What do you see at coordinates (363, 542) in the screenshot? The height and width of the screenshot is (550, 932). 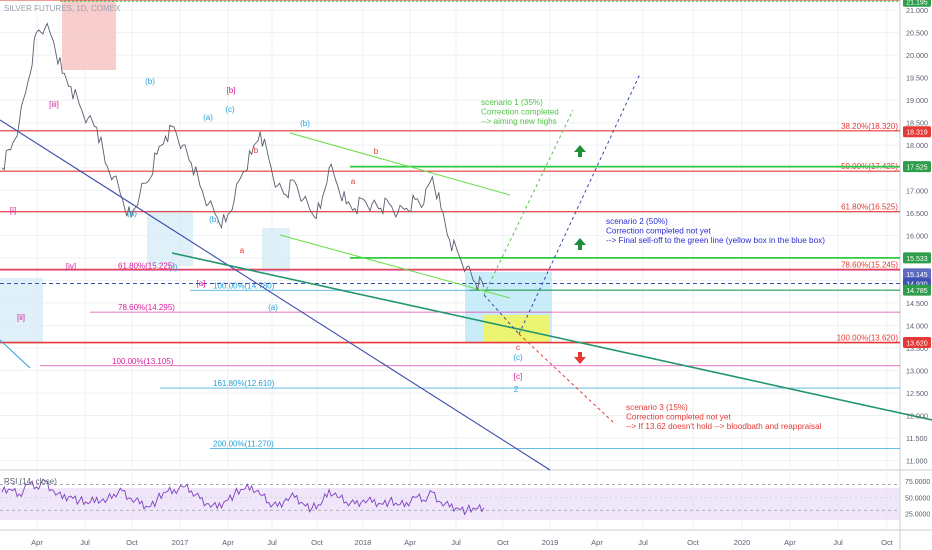 I see `time-tick-label: 2018` at bounding box center [363, 542].